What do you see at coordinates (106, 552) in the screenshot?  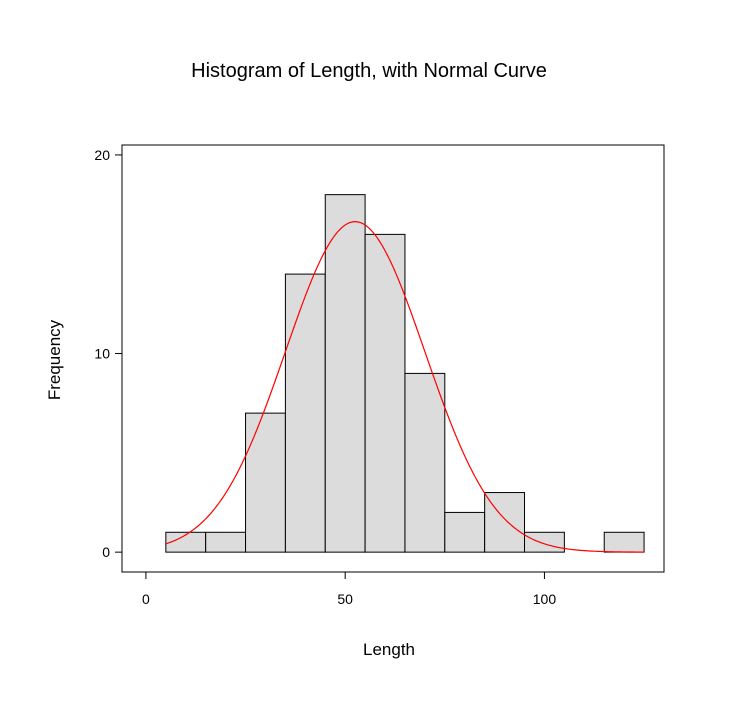 I see `y-tick-label: 0` at bounding box center [106, 552].